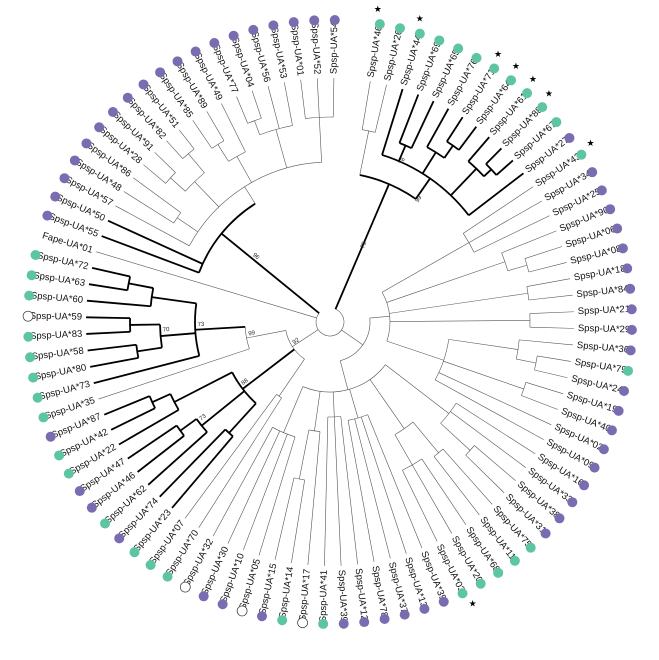  Describe the element at coordinates (602, 292) in the screenshot. I see `leaf-label: Spsp-UA*84` at that location.